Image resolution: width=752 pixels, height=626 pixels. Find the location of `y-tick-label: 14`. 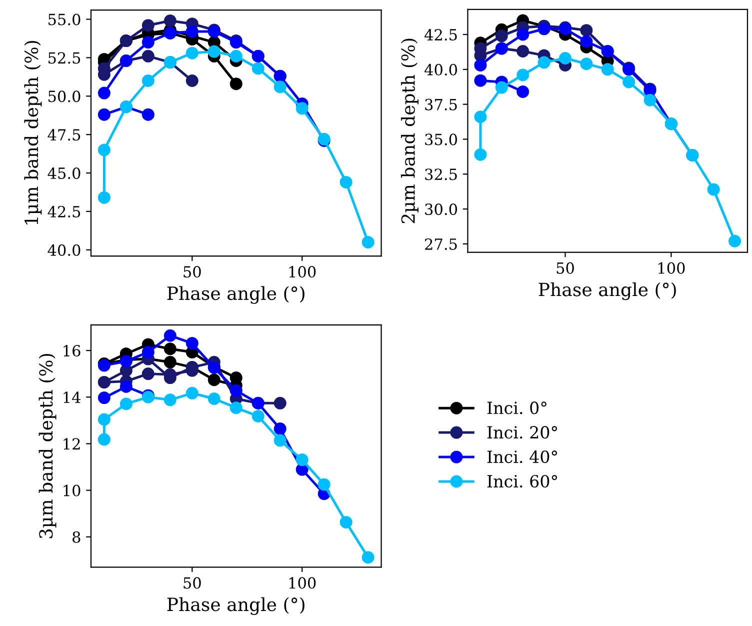

y-tick-label: 14 is located at coordinates (72, 397).